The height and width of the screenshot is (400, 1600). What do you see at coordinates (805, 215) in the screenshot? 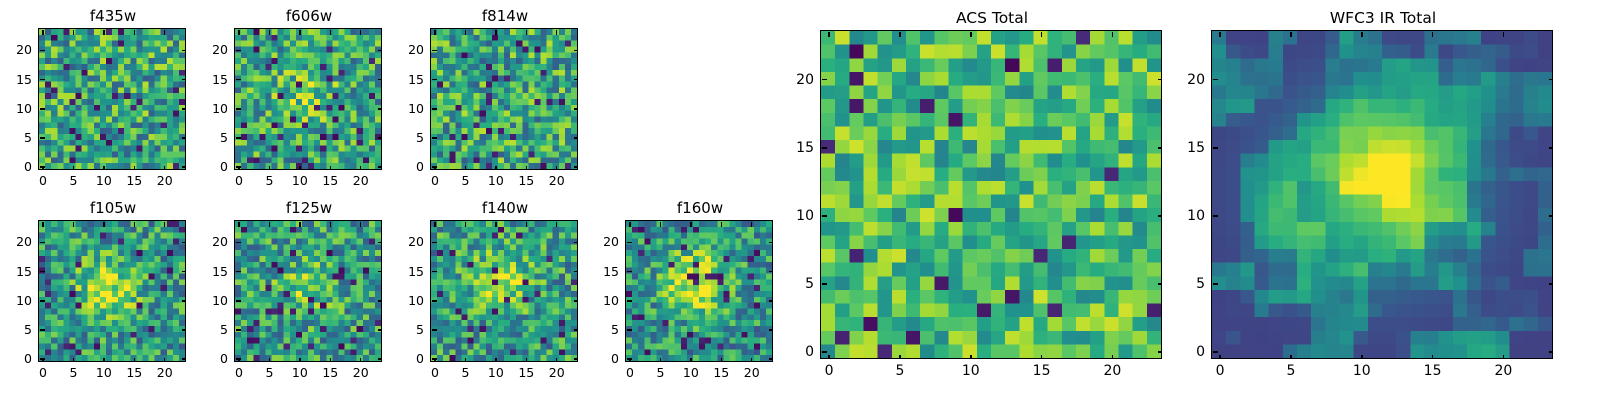
I see `y-tick-label: 10` at bounding box center [805, 215].